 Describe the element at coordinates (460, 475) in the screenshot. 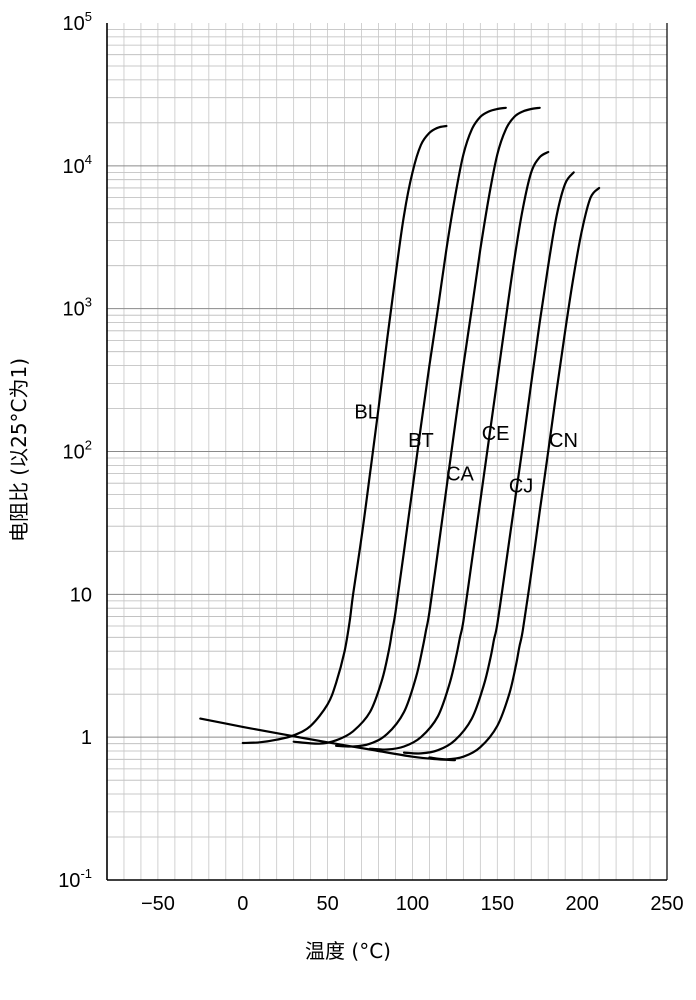

I see `curve-label-ca: CA` at that location.